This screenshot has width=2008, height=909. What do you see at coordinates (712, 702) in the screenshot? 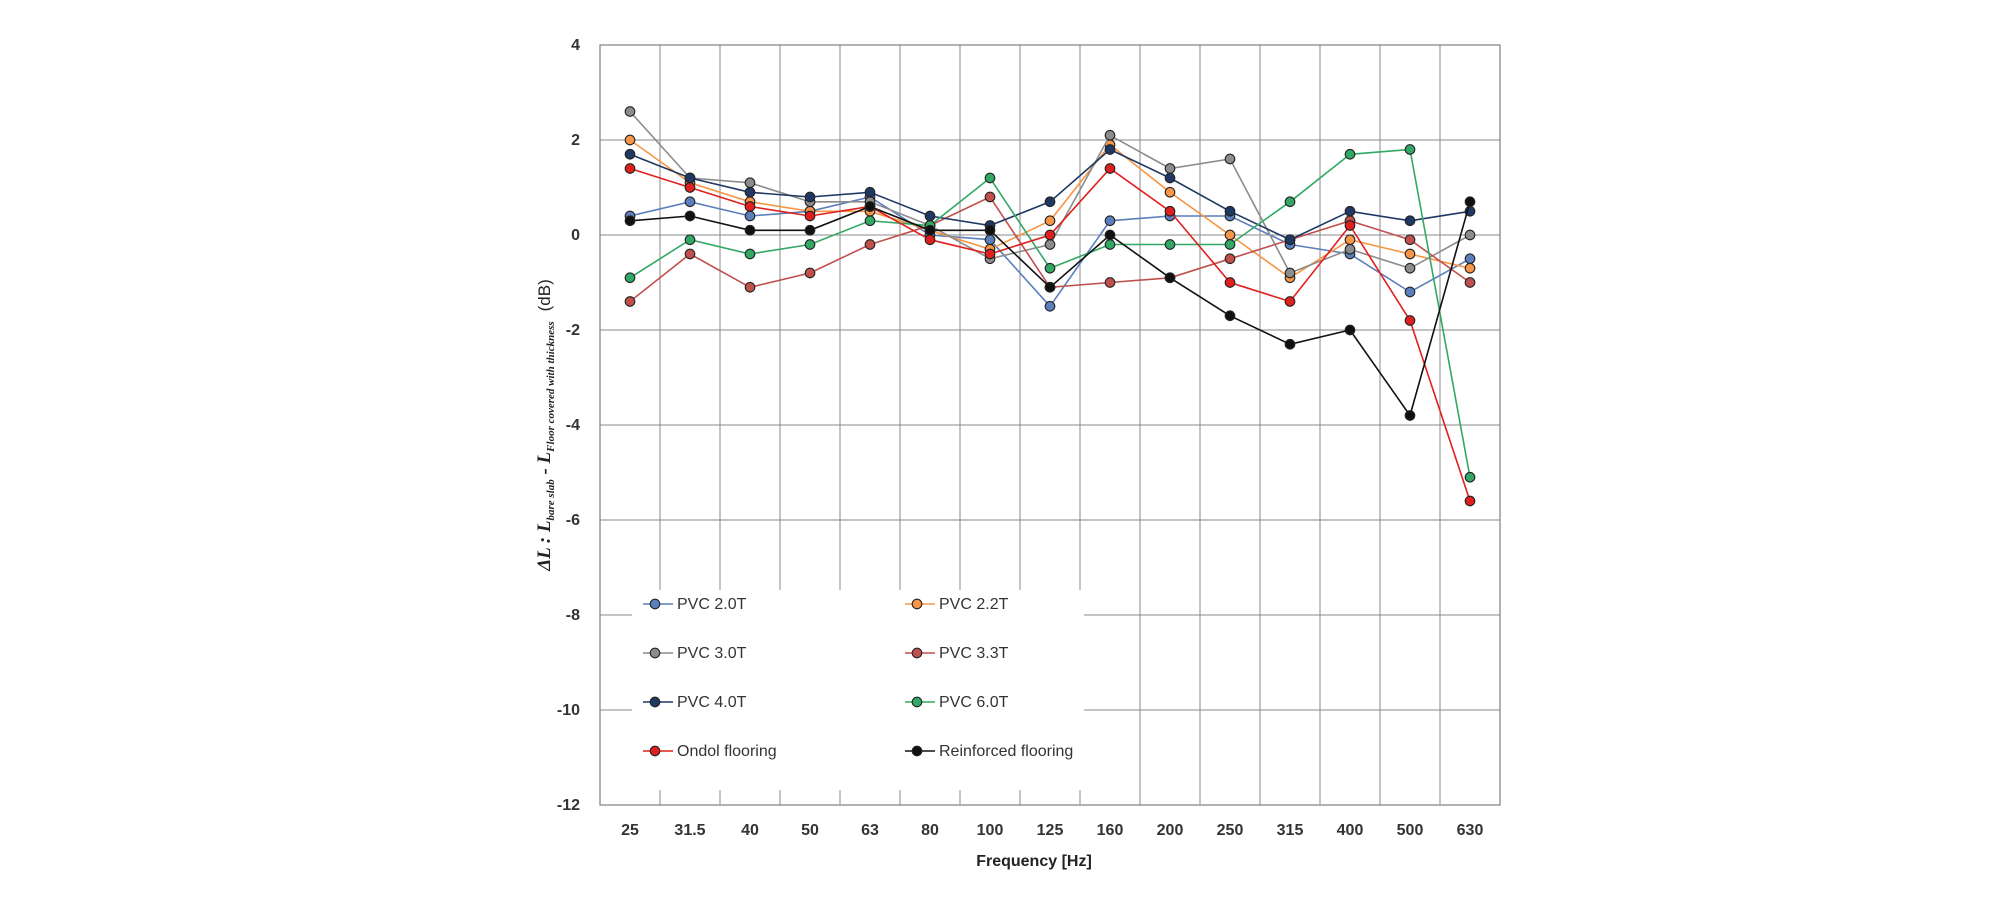
I see `legend-label: PVC 4.0T` at bounding box center [712, 702].